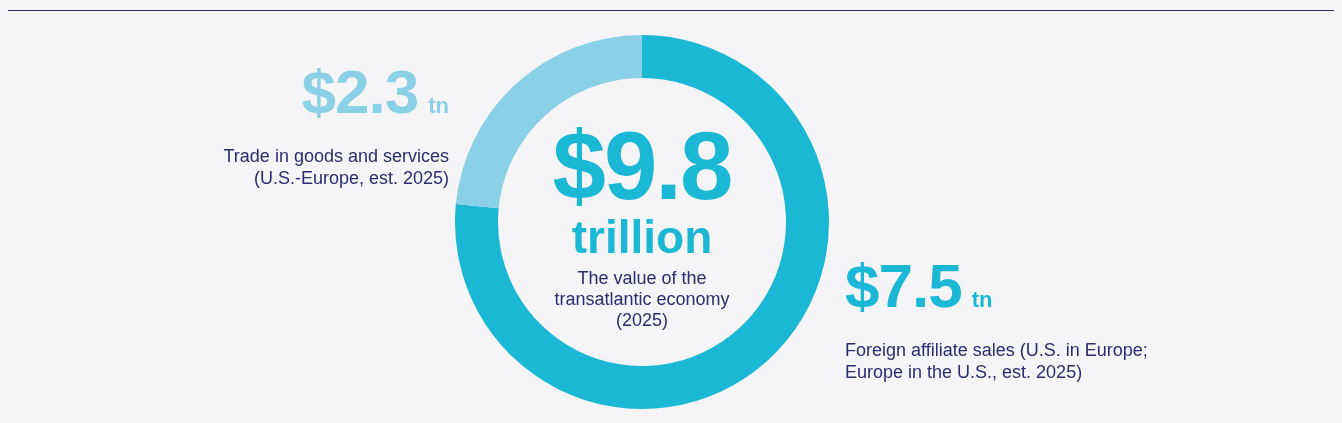 The height and width of the screenshot is (423, 1342). Describe the element at coordinates (997, 360) in the screenshot. I see `slice-label: Foreign affiliate sales (U.S. in Europe; Europe in the U.S., est. 2025)` at that location.